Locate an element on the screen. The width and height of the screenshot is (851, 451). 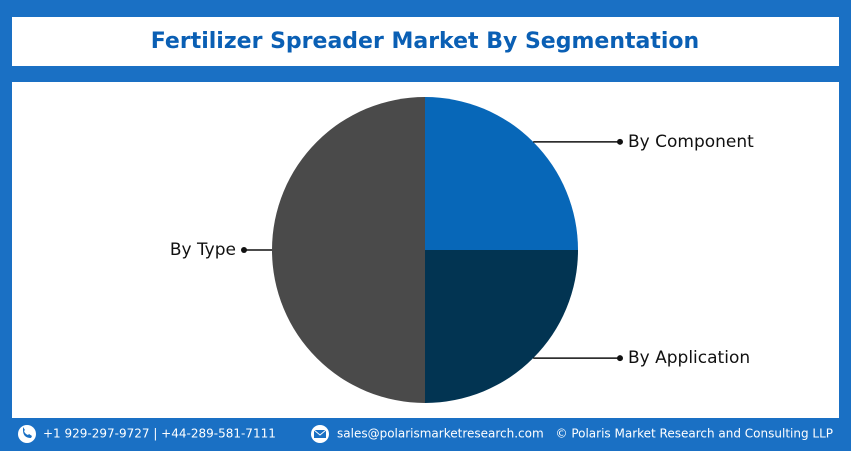
email-glyph is located at coordinates (320, 434).